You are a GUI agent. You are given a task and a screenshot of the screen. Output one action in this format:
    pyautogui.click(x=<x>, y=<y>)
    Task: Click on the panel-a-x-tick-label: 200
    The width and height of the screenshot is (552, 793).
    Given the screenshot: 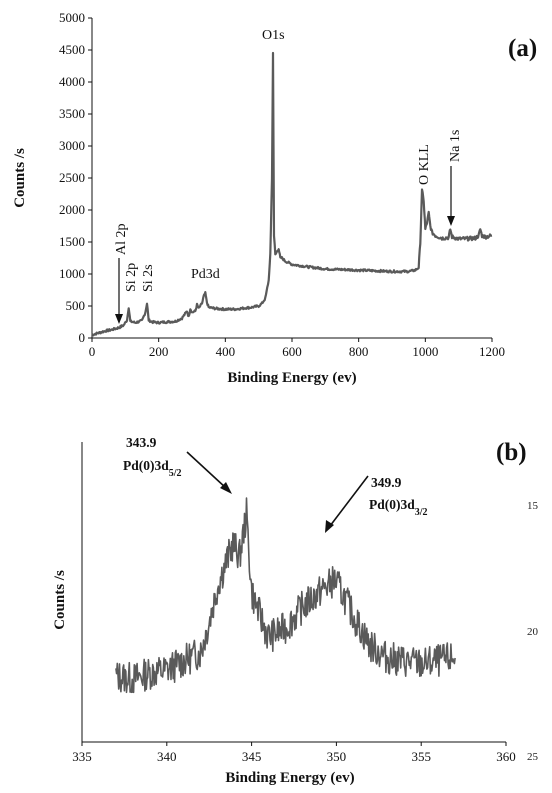 What is the action you would take?
    pyautogui.click(x=159, y=351)
    